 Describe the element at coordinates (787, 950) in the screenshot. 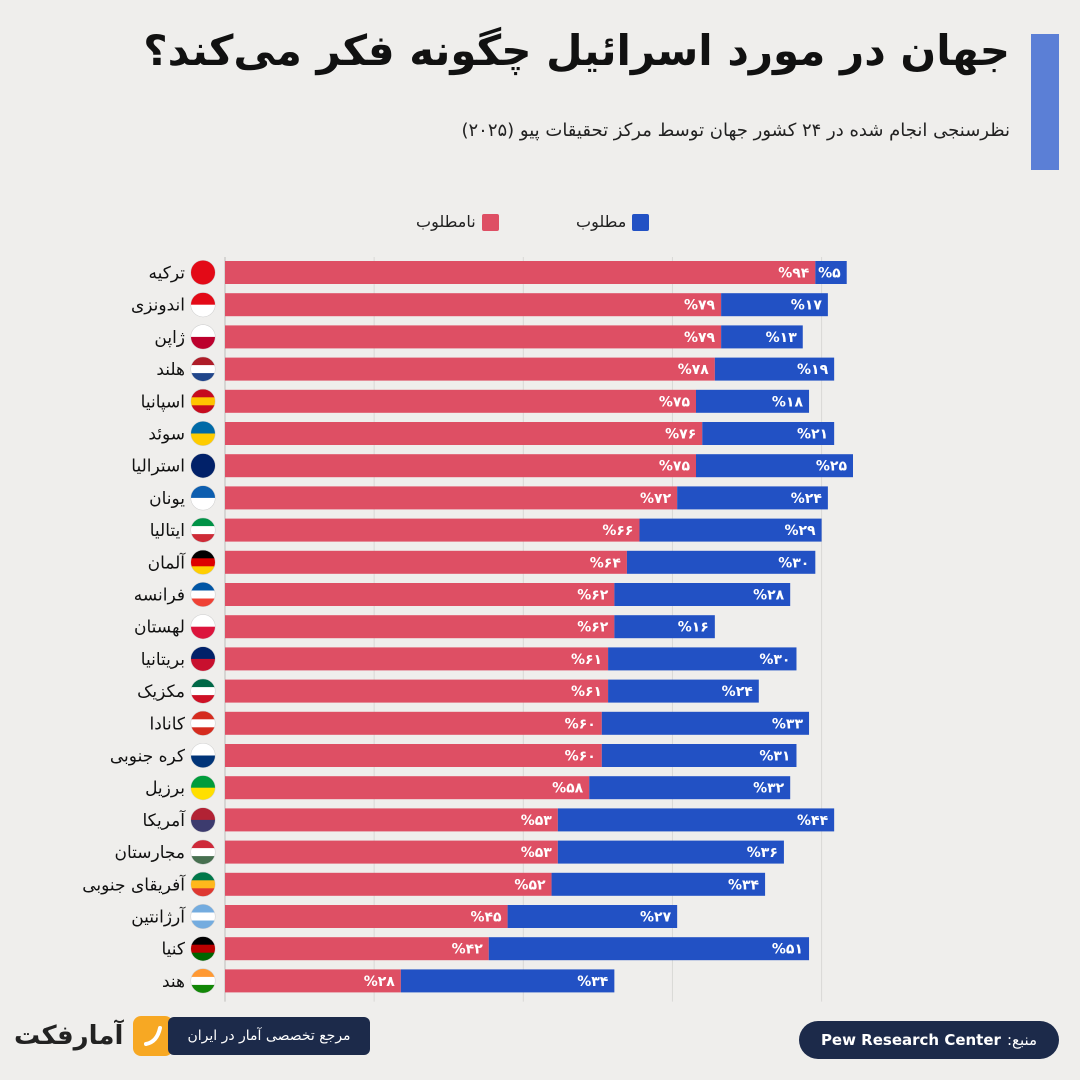

I see `data-label-favorable: %۵۱` at that location.